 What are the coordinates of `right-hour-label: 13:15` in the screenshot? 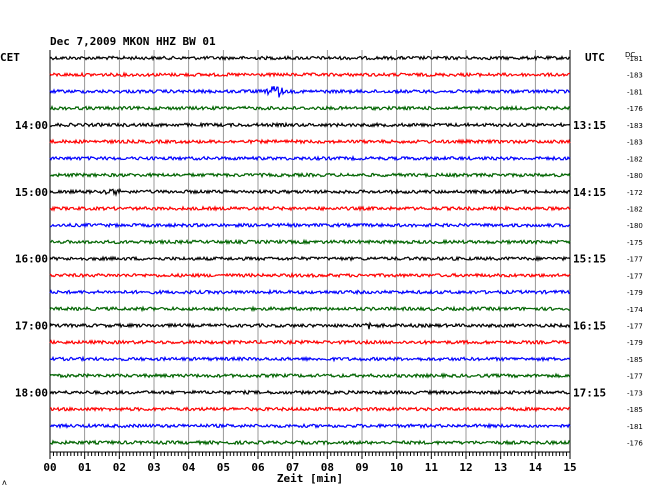 It's located at (589, 125).